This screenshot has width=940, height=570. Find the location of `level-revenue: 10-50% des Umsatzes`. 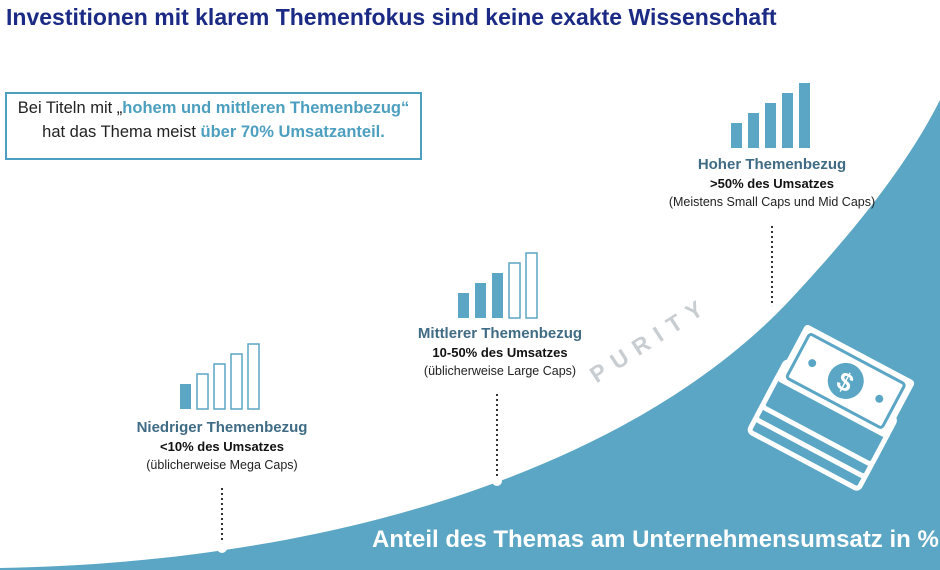

level-revenue: 10-50% des Umsatzes is located at coordinates (500, 352).